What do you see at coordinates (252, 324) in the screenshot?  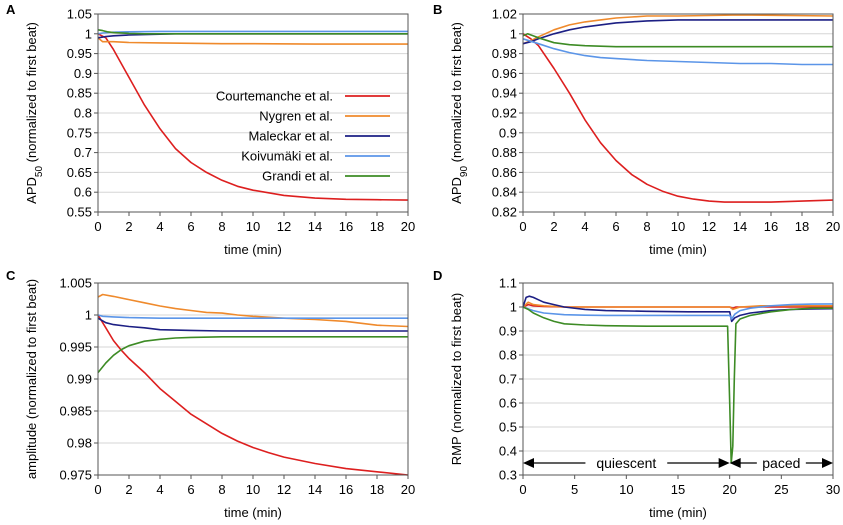 I see `panel-c-series-maleckar-et-al` at bounding box center [252, 324].